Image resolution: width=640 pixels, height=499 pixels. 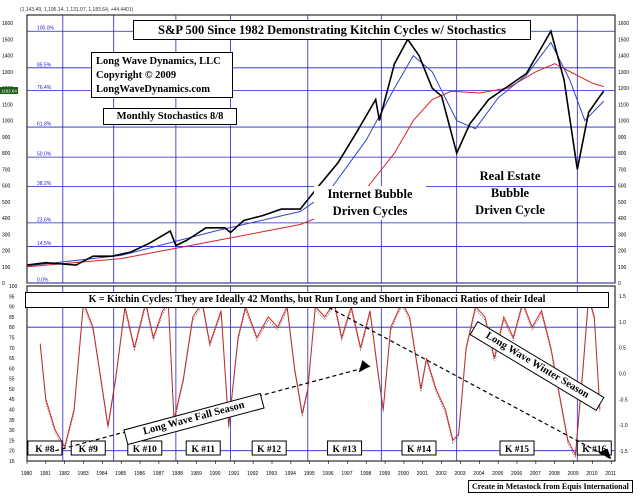 I want to click on y-tick-label-right: 1200, so click(x=623, y=89).